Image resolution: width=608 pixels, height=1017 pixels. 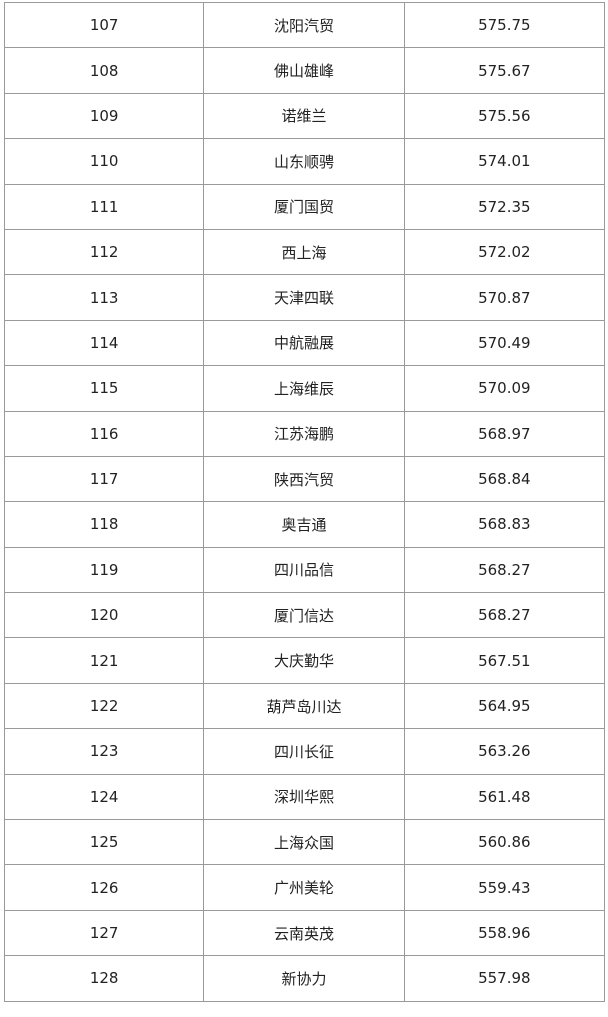 I want to click on name-cell: 云南英茂, so click(x=304, y=933).